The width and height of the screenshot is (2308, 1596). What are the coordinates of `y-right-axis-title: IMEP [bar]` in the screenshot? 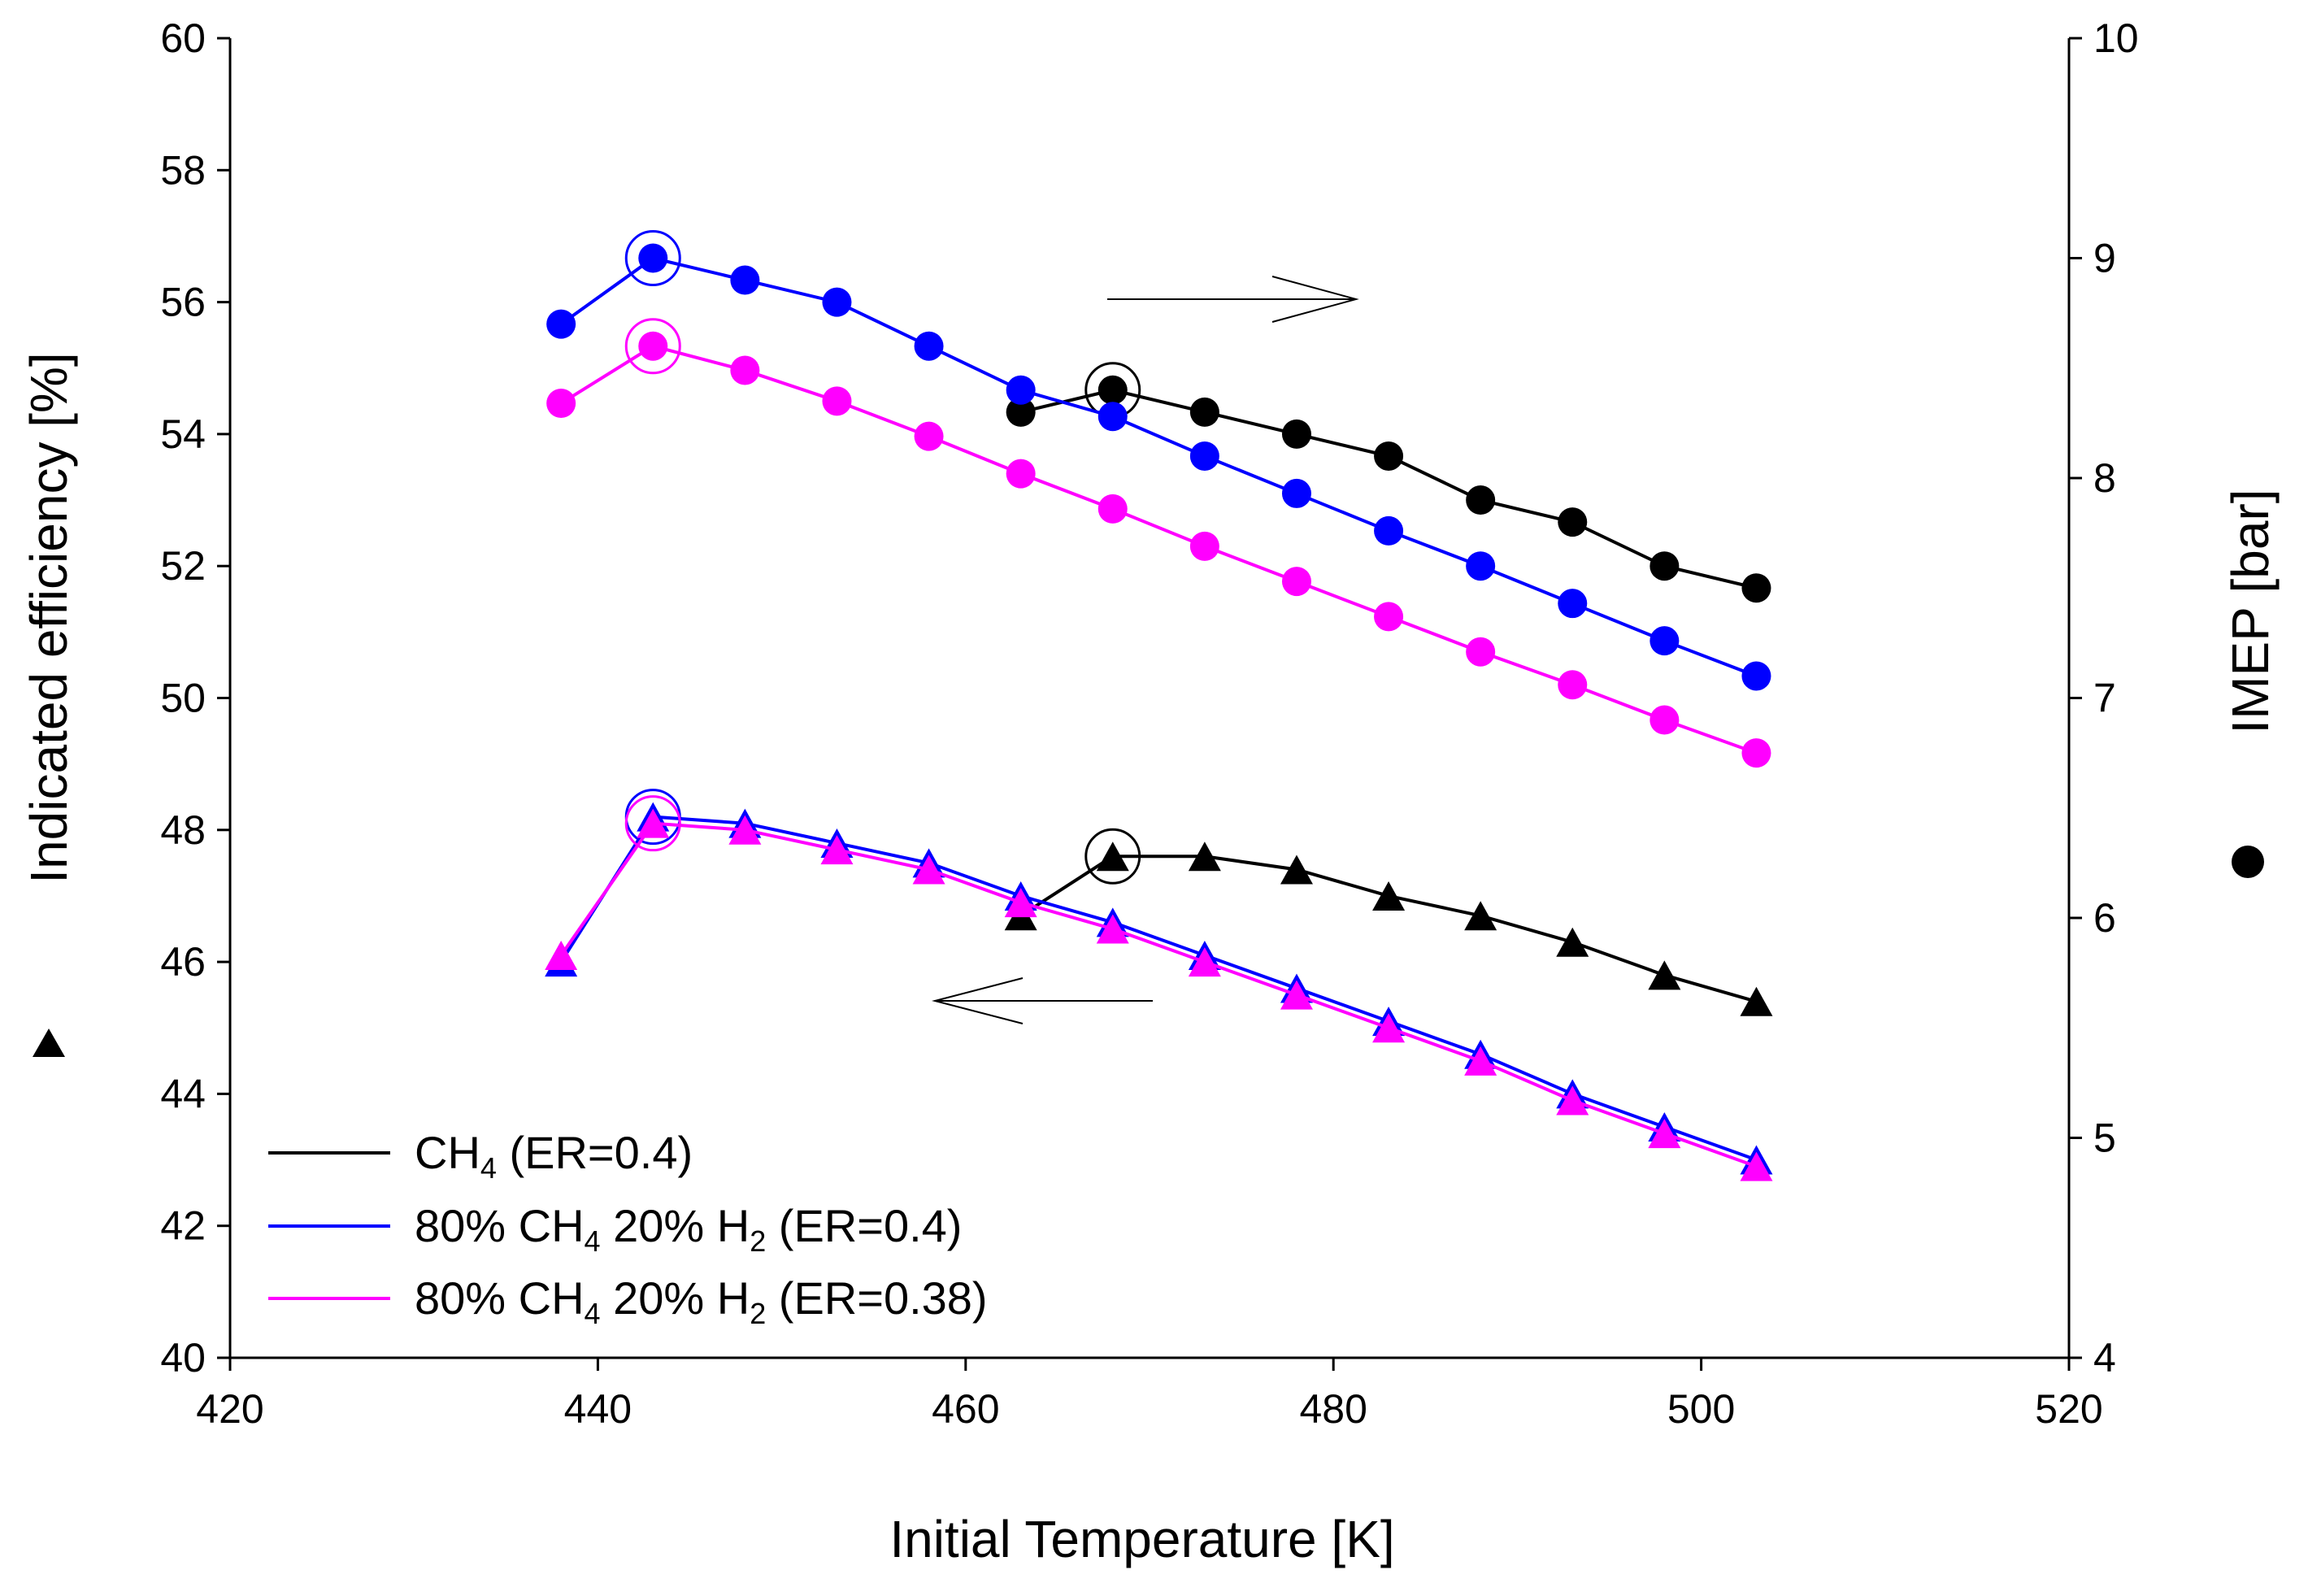 It's located at (2250, 611).